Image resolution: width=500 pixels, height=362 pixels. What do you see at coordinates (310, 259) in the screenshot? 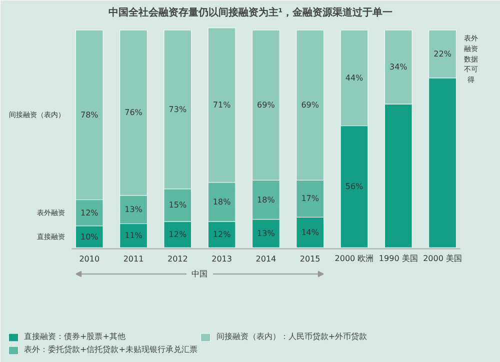
I see `x-tick-label: 2015` at bounding box center [310, 259].